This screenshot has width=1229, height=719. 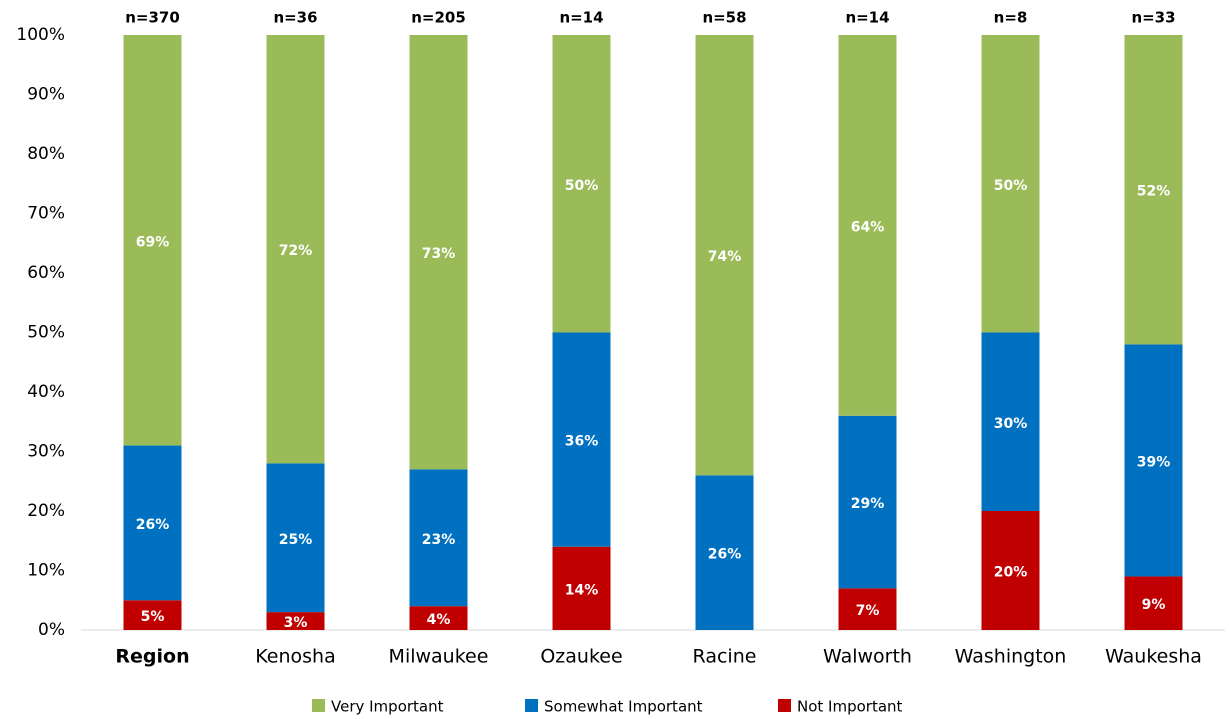 What do you see at coordinates (46, 571) in the screenshot?
I see `y-tick-label: 10%` at bounding box center [46, 571].